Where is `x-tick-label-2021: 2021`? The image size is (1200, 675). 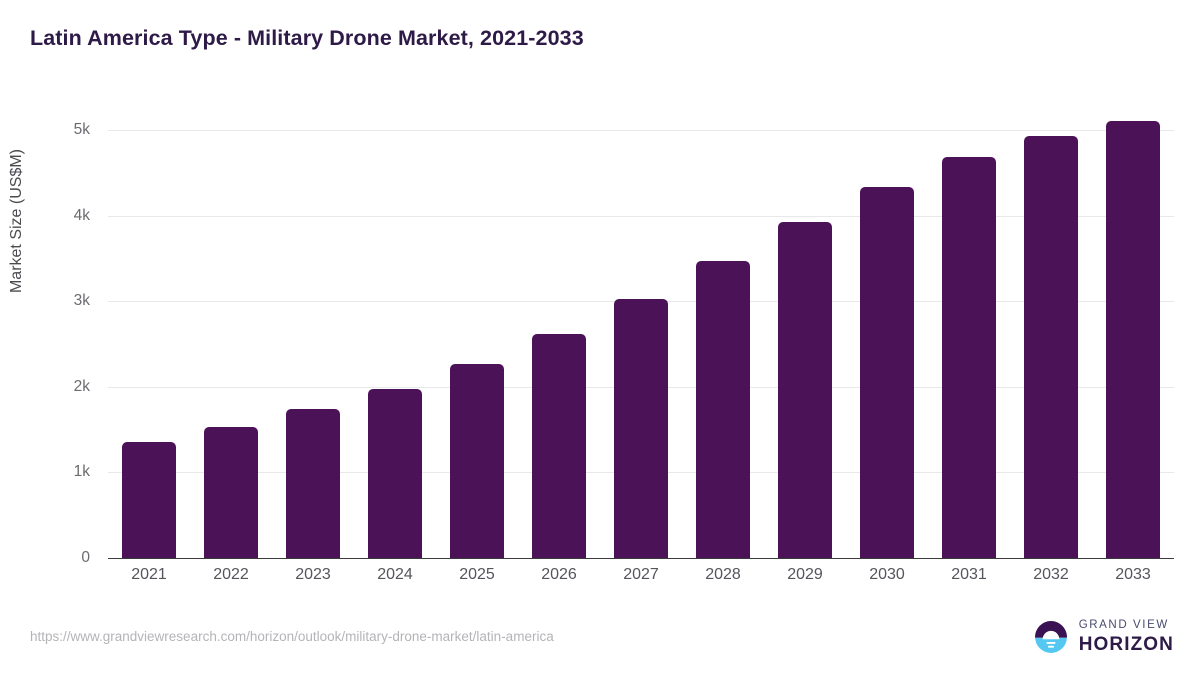 x-tick-label-2021: 2021 is located at coordinates (149, 574).